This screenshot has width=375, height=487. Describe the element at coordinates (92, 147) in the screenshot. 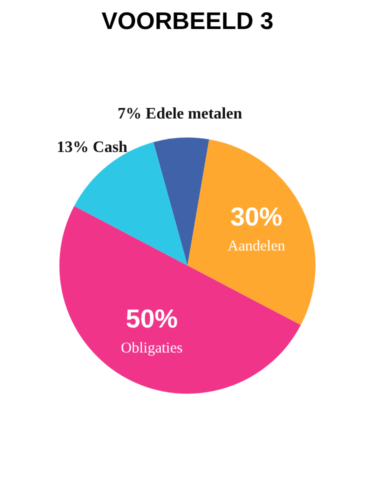

I see `slice-label: 13% Cash` at that location.